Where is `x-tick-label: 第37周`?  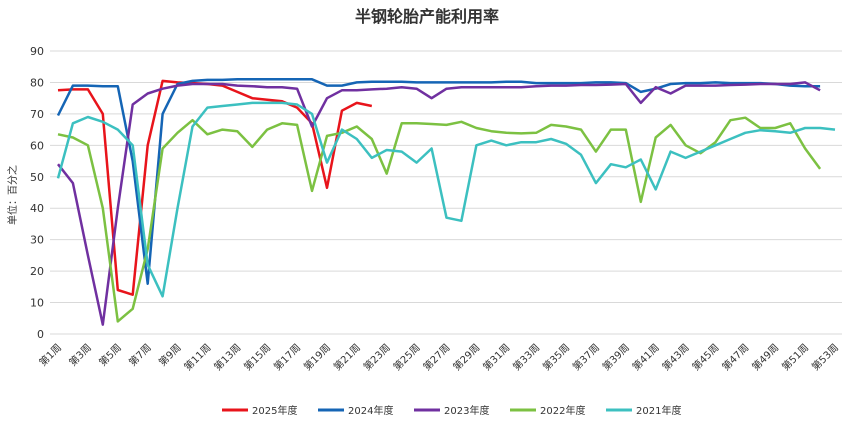 x-tick-label: 第37周 is located at coordinates (586, 357).